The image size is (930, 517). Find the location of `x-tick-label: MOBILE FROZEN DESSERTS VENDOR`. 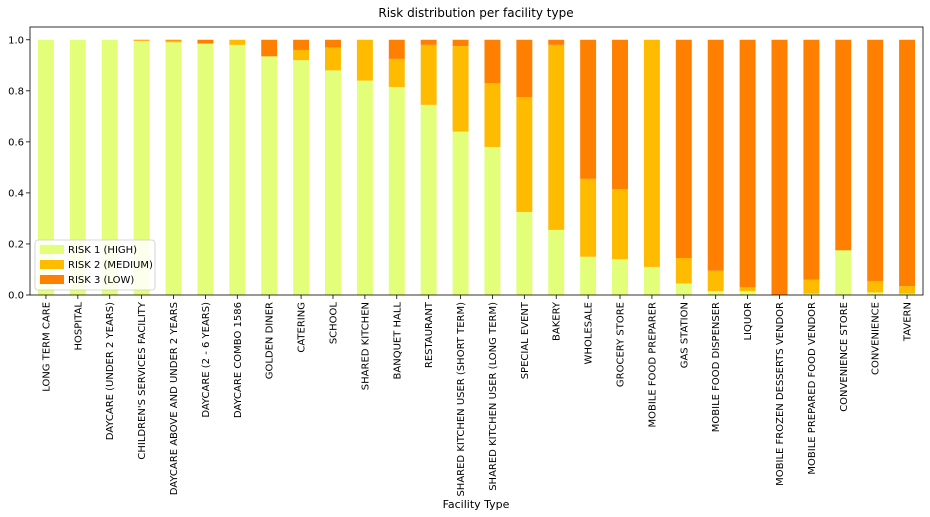

x-tick-label: MOBILE FROZEN DESSERTS VENDOR is located at coordinates (780, 394).